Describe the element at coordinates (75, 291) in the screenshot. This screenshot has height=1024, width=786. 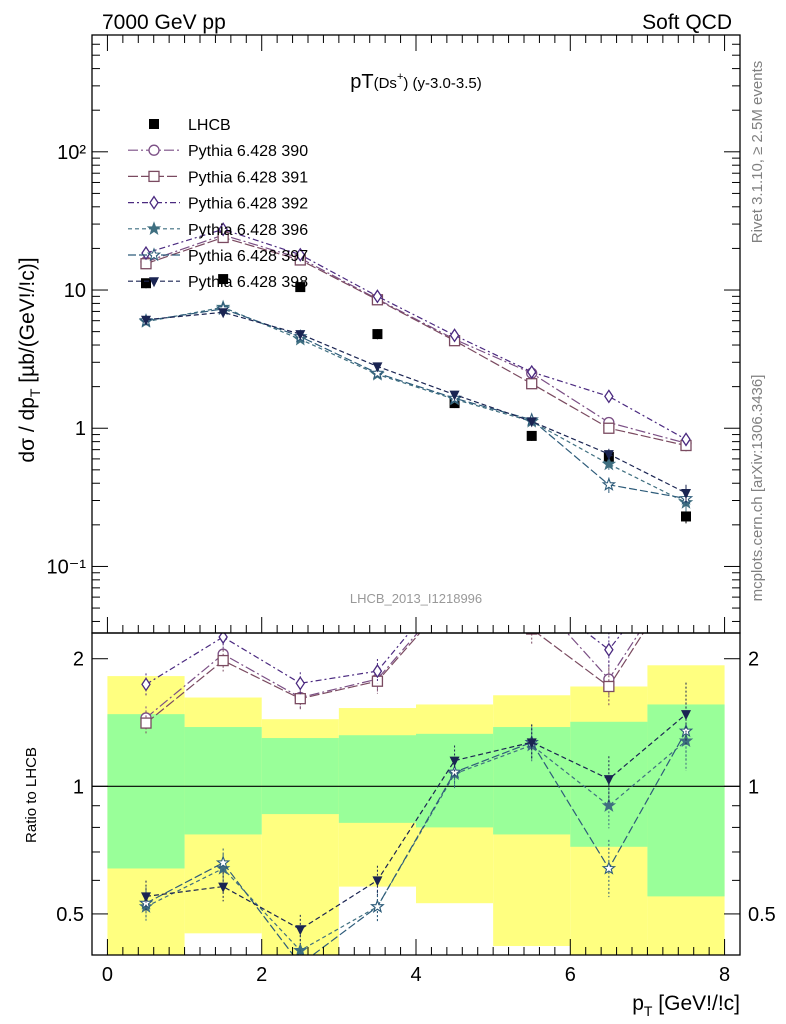
I see `y-tick-label: 10` at that location.